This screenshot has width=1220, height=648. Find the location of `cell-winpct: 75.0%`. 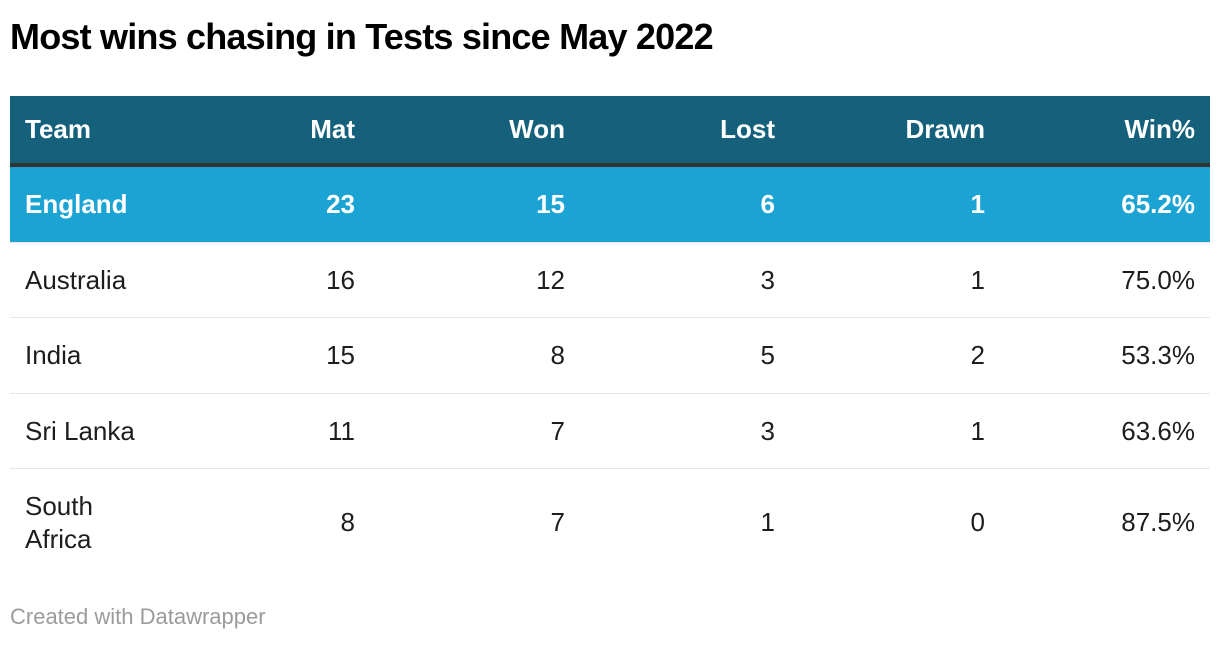

cell-winpct: 75.0% is located at coordinates (1105, 280).